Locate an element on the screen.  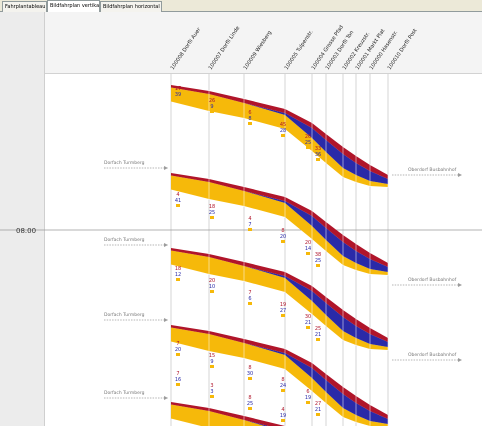
time-axis-column is located at coordinates (22, 219).